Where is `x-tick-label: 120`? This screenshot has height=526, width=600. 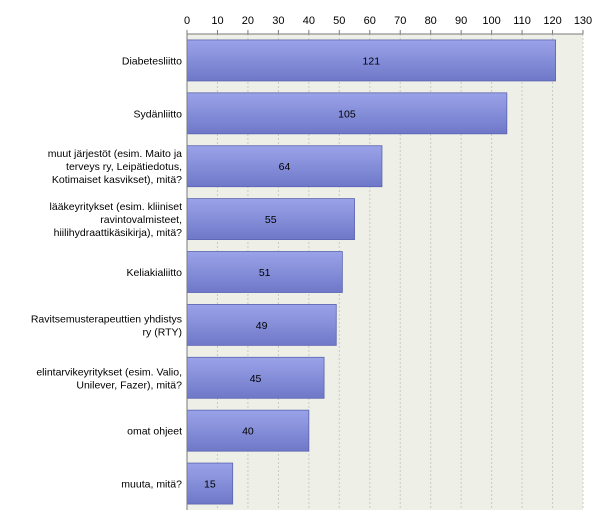 x-tick-label: 120 is located at coordinates (552, 21).